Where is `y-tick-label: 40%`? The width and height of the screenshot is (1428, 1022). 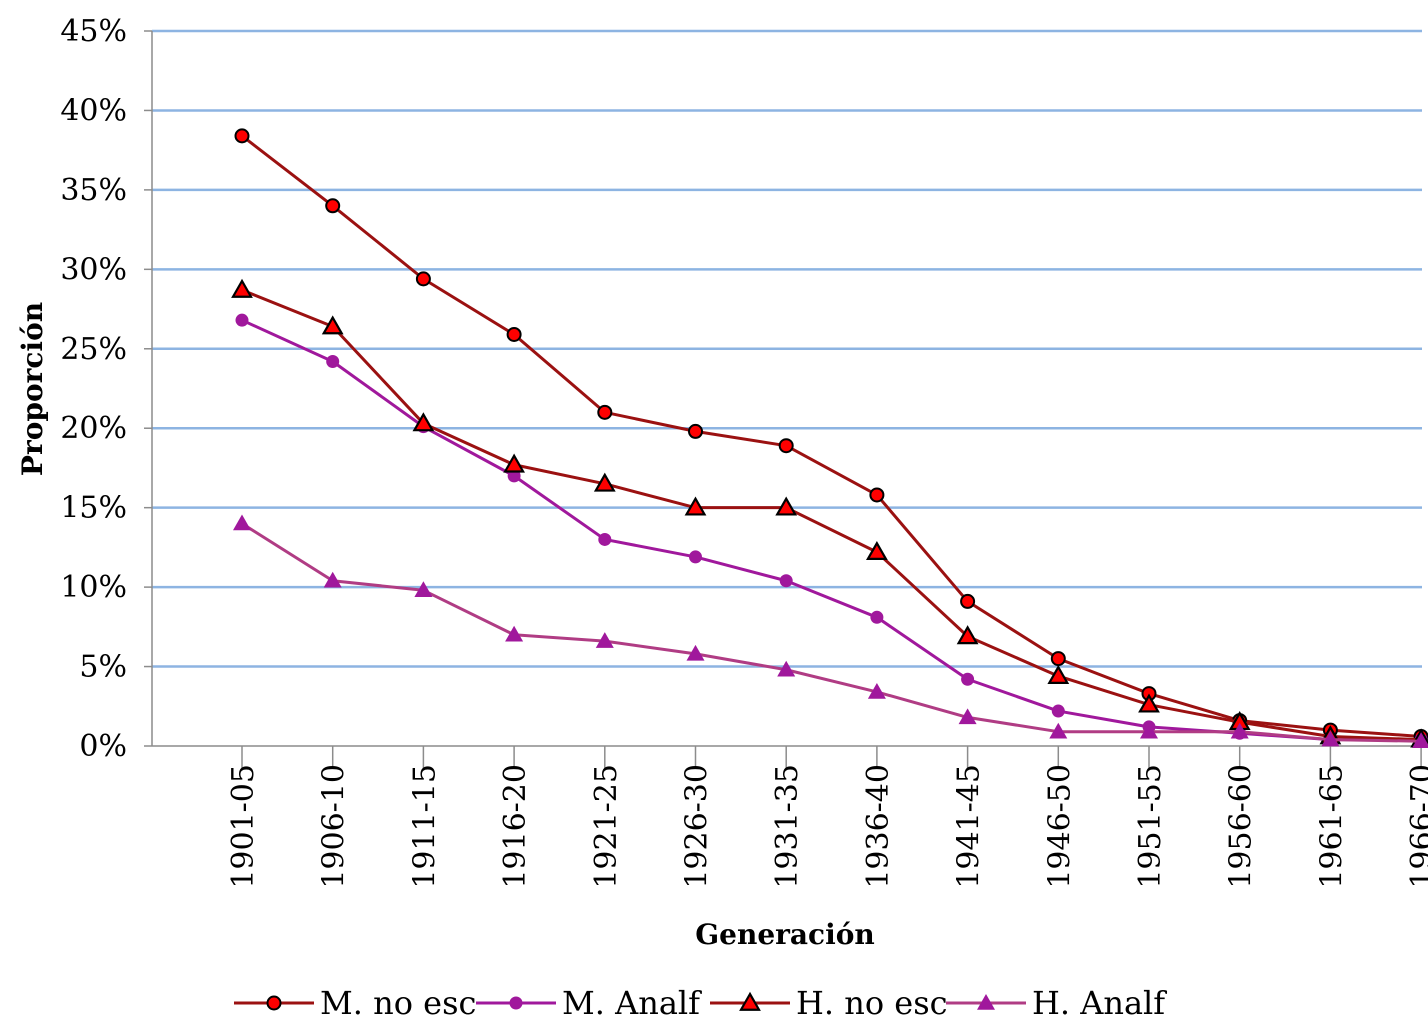
y-tick-label: 40% is located at coordinates (93, 110).